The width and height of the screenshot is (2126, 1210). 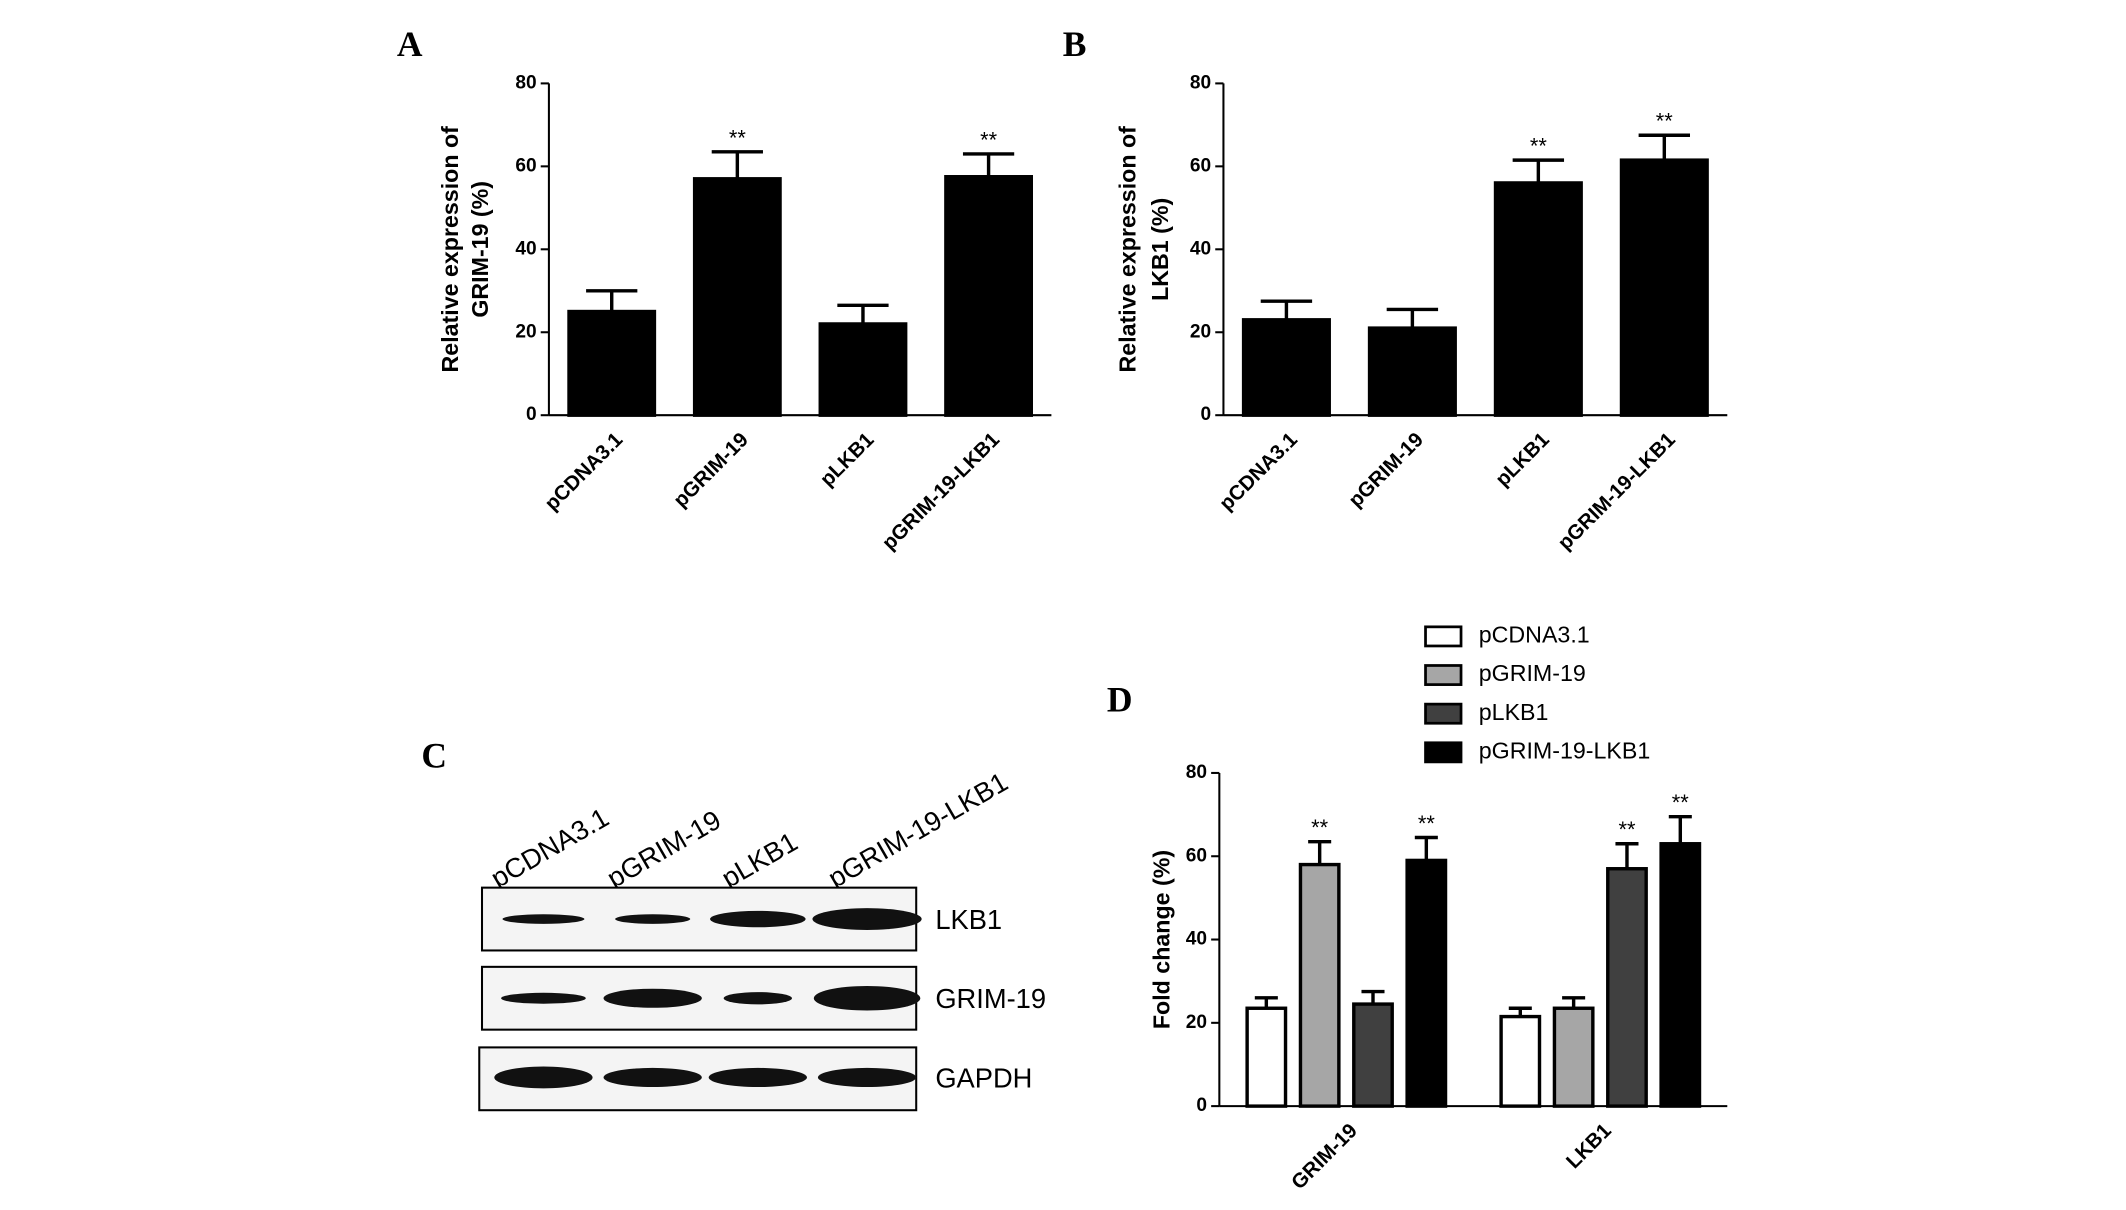 What do you see at coordinates (1534, 635) in the screenshot?
I see `legend-label: pCDNA3.1` at bounding box center [1534, 635].